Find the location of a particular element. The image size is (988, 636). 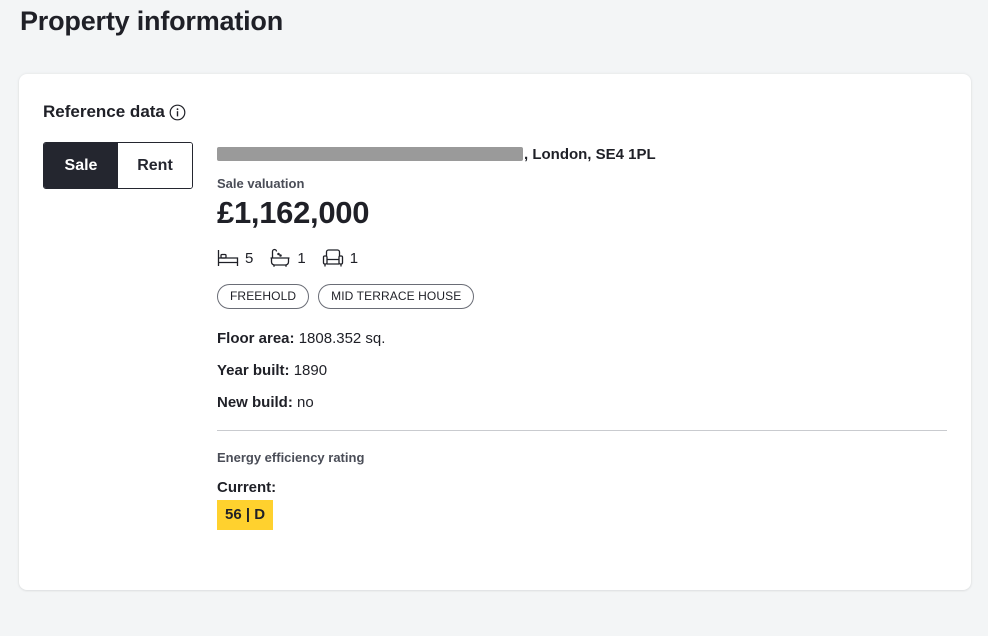

valuation-label: Sale valuation is located at coordinates (261, 183).